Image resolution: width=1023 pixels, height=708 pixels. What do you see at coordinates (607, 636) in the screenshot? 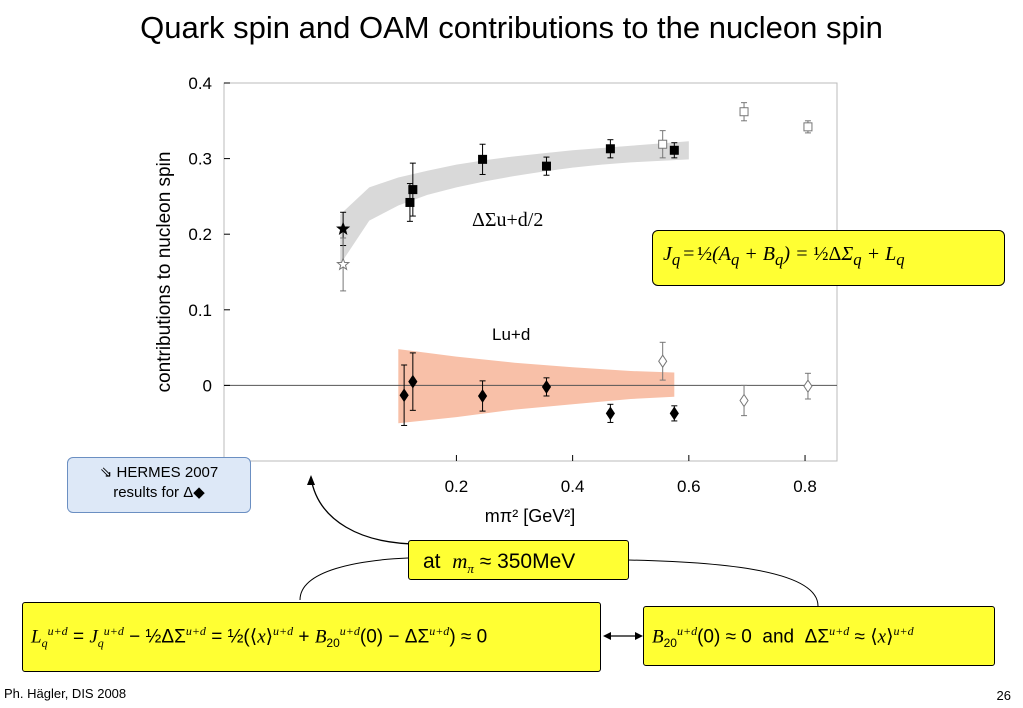
I see `double-arrow-left-head` at bounding box center [607, 636].